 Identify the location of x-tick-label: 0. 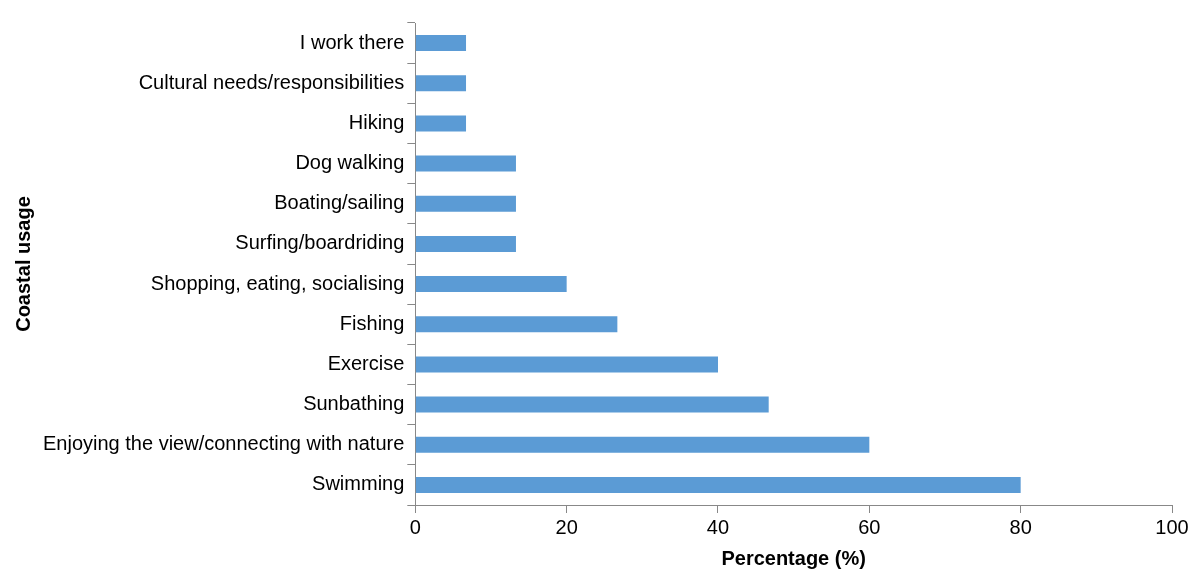
(415, 526).